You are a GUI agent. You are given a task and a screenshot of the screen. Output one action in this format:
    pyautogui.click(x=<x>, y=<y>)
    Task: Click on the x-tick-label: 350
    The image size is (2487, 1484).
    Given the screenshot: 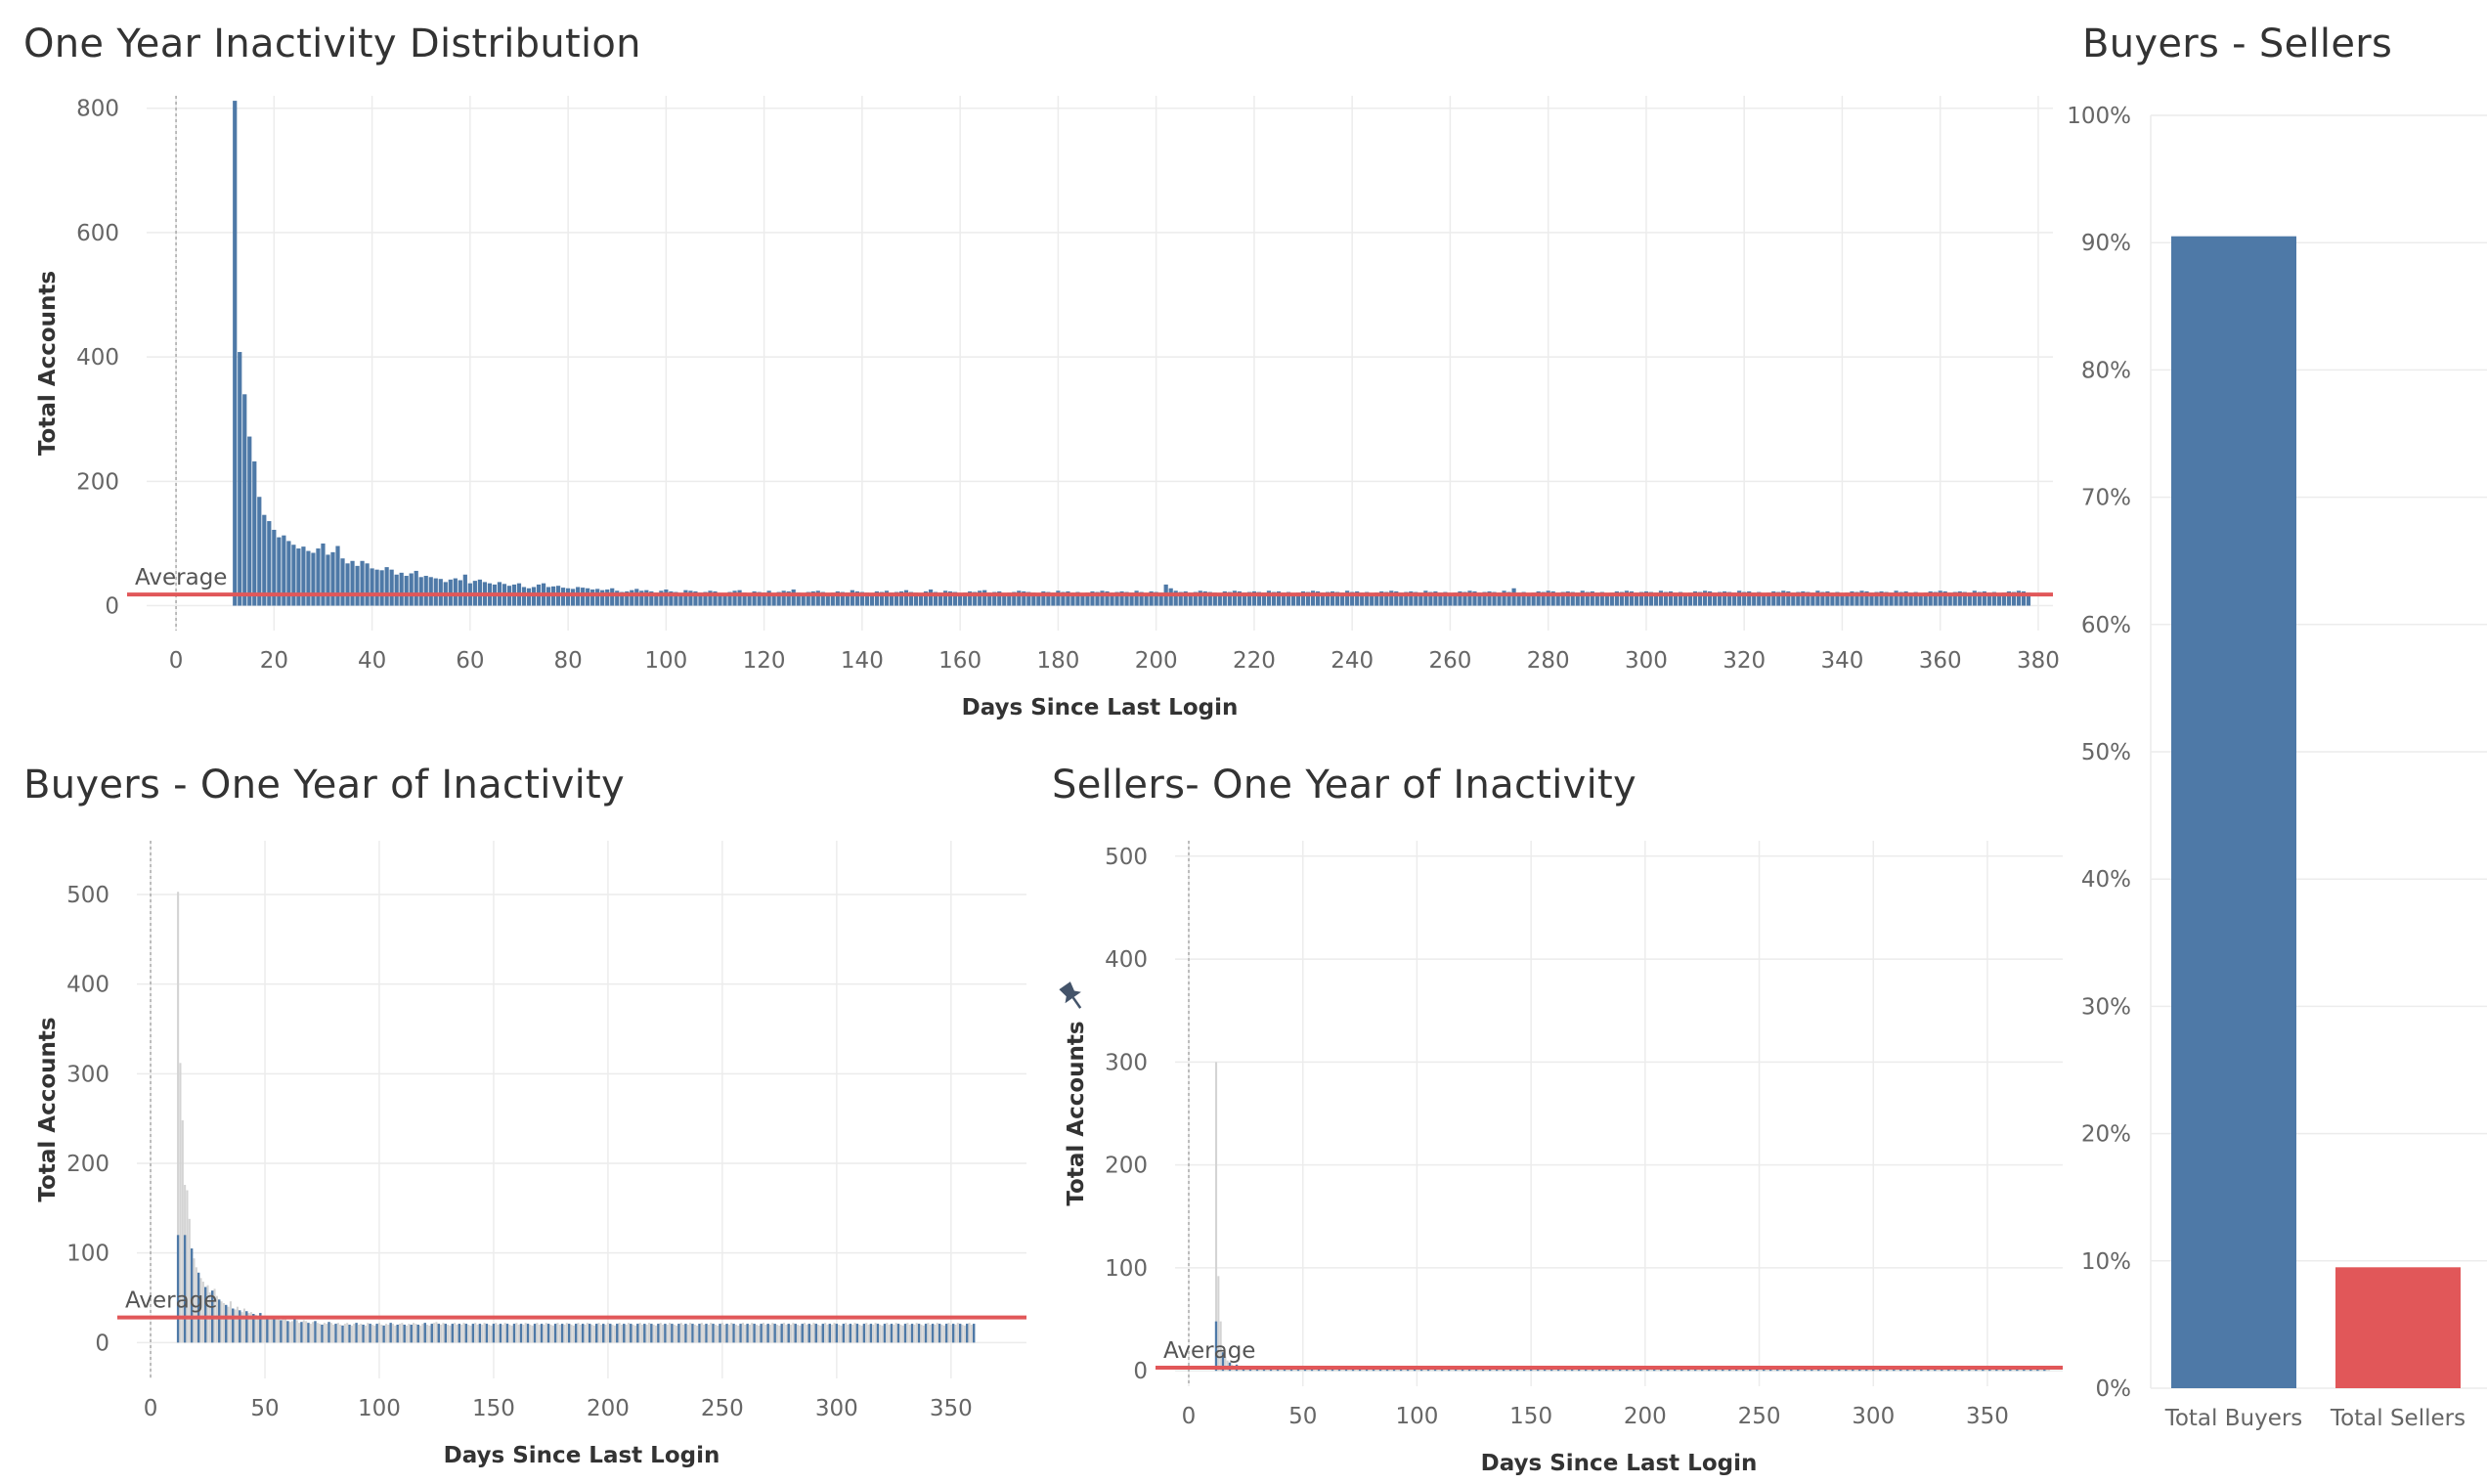 What is the action you would take?
    pyautogui.click(x=1987, y=1416)
    